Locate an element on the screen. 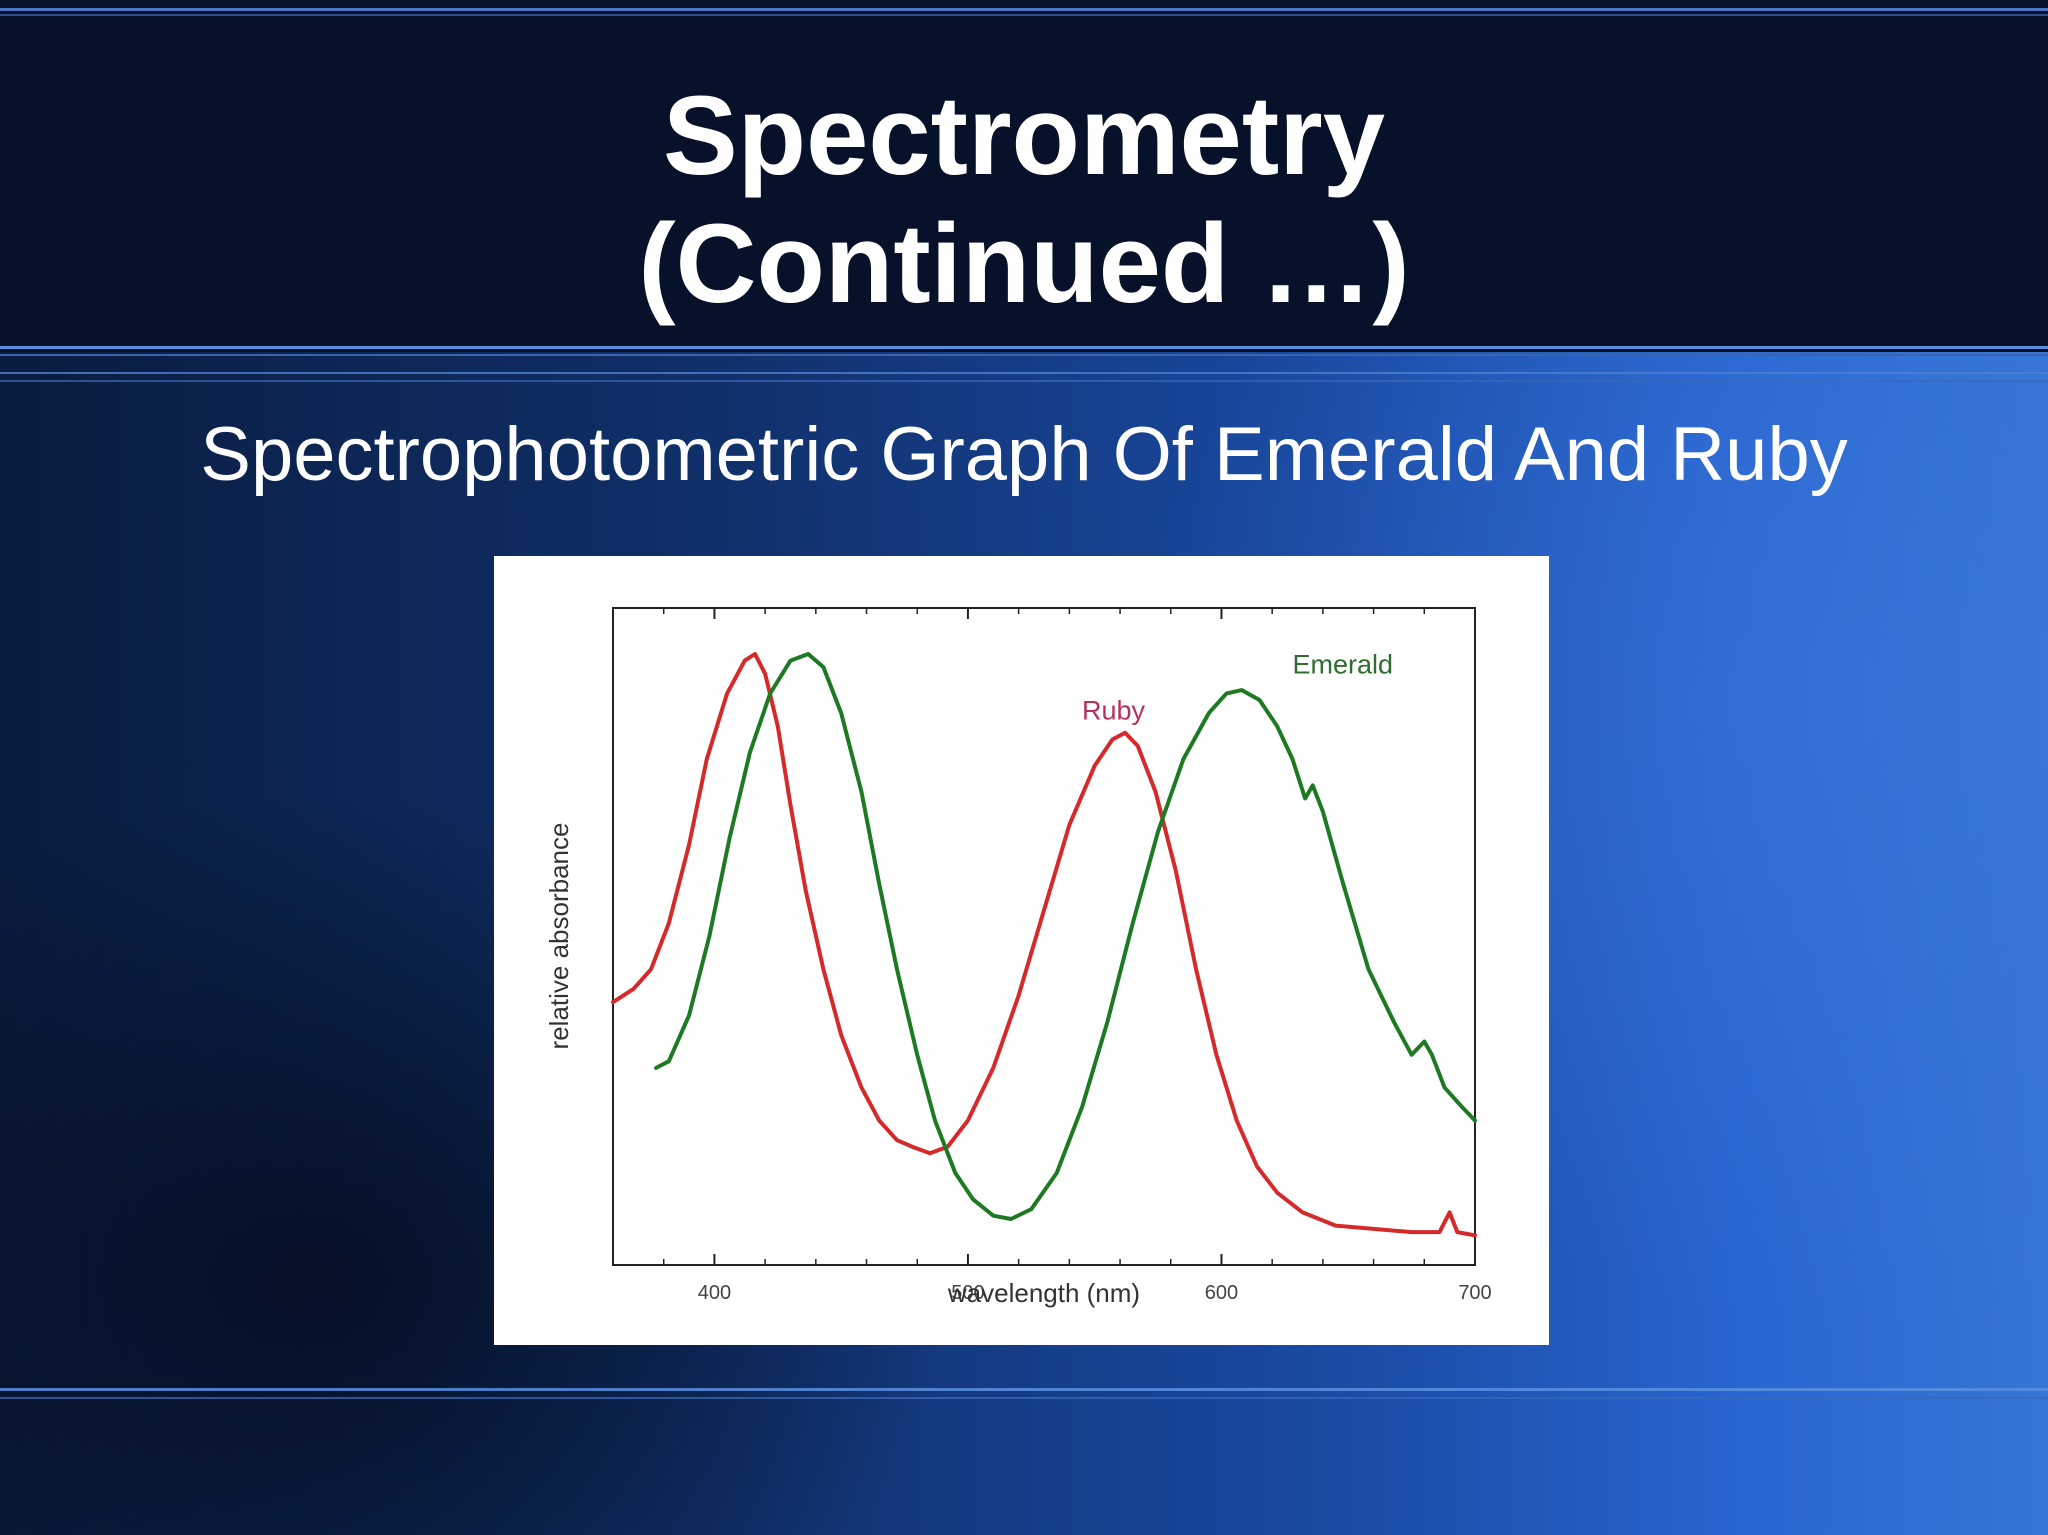  y-axis-label: relative absorbance is located at coordinates (559, 936).